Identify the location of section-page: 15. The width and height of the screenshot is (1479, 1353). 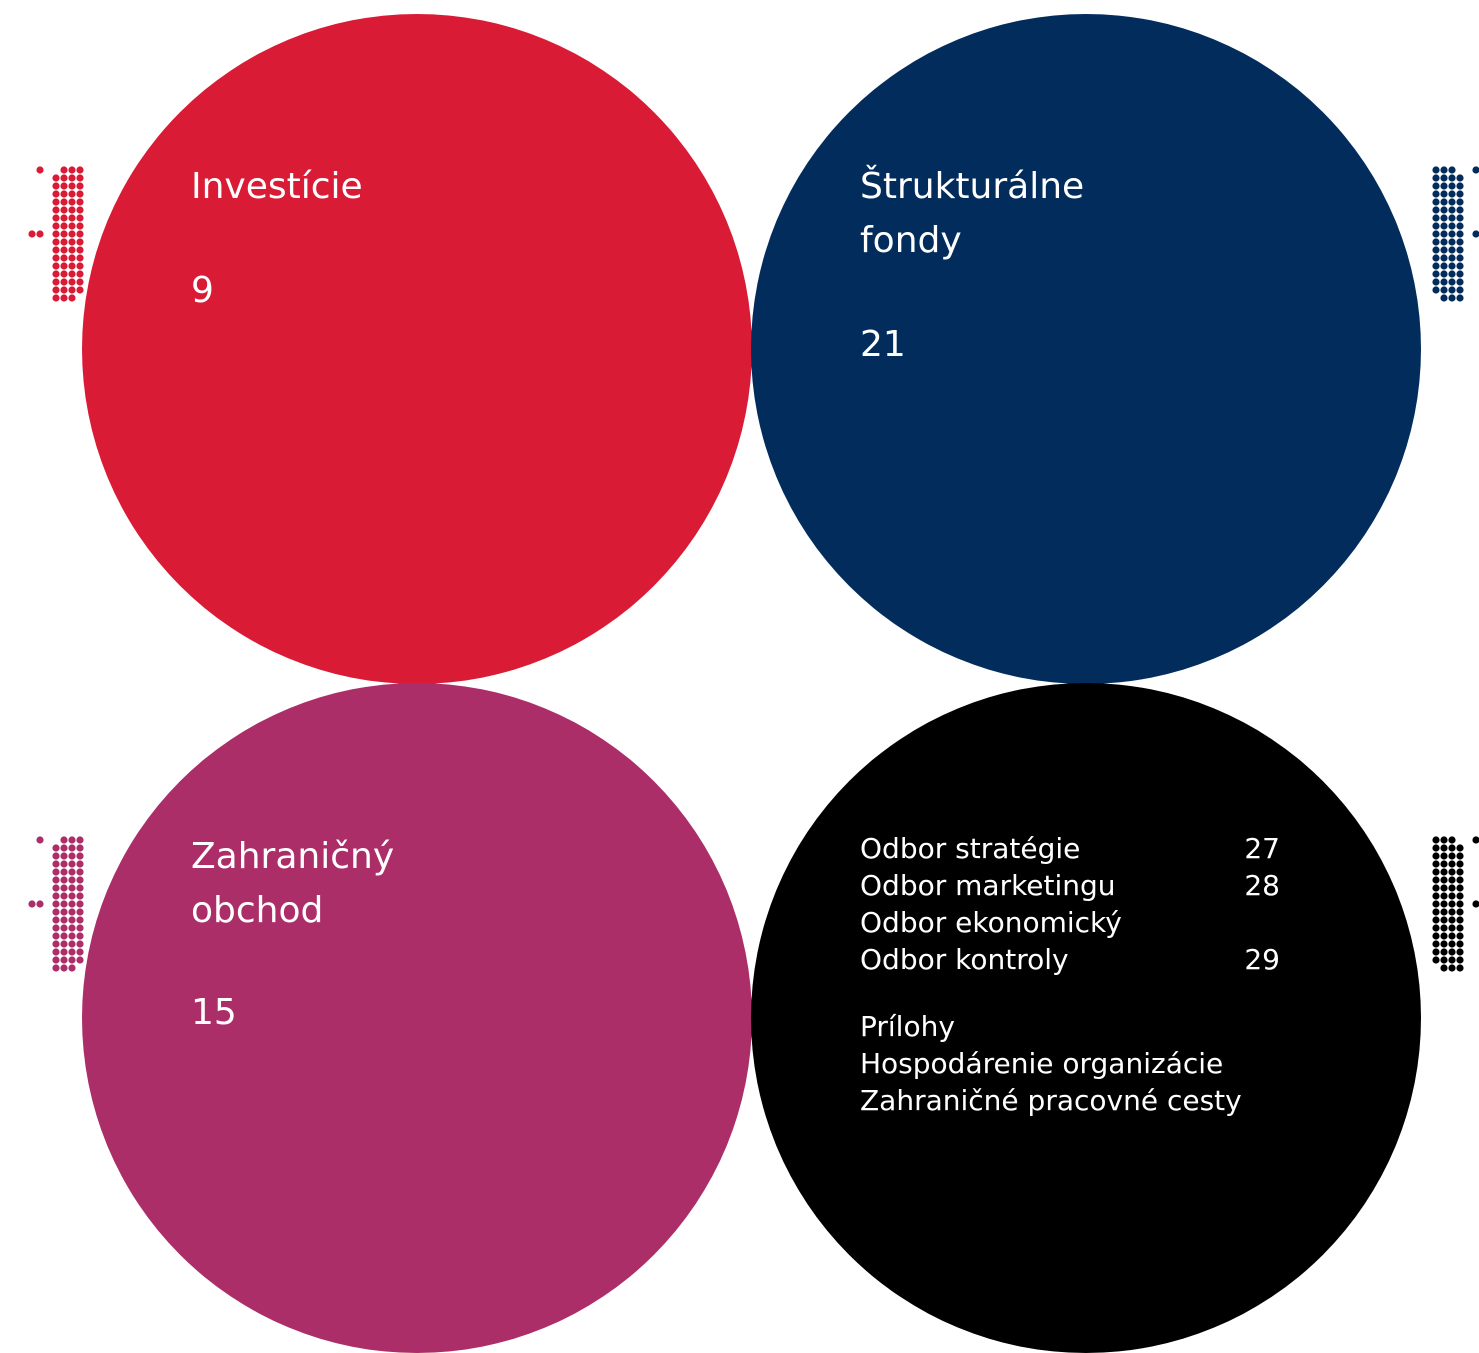
(214, 1012).